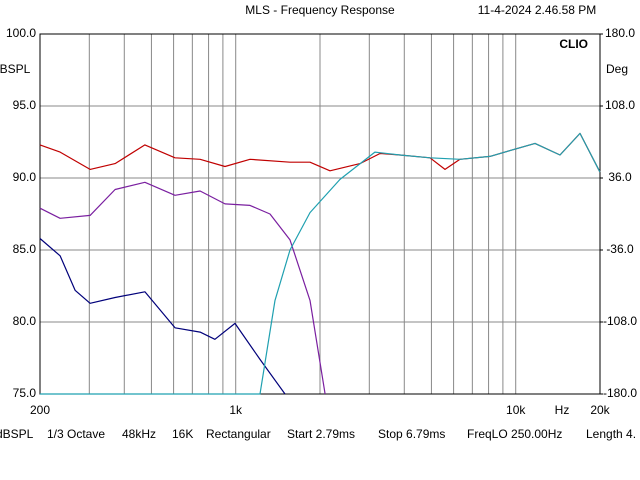 This screenshot has width=640, height=480. Describe the element at coordinates (17, 434) in the screenshot. I see `footer-item: dBSPL` at that location.